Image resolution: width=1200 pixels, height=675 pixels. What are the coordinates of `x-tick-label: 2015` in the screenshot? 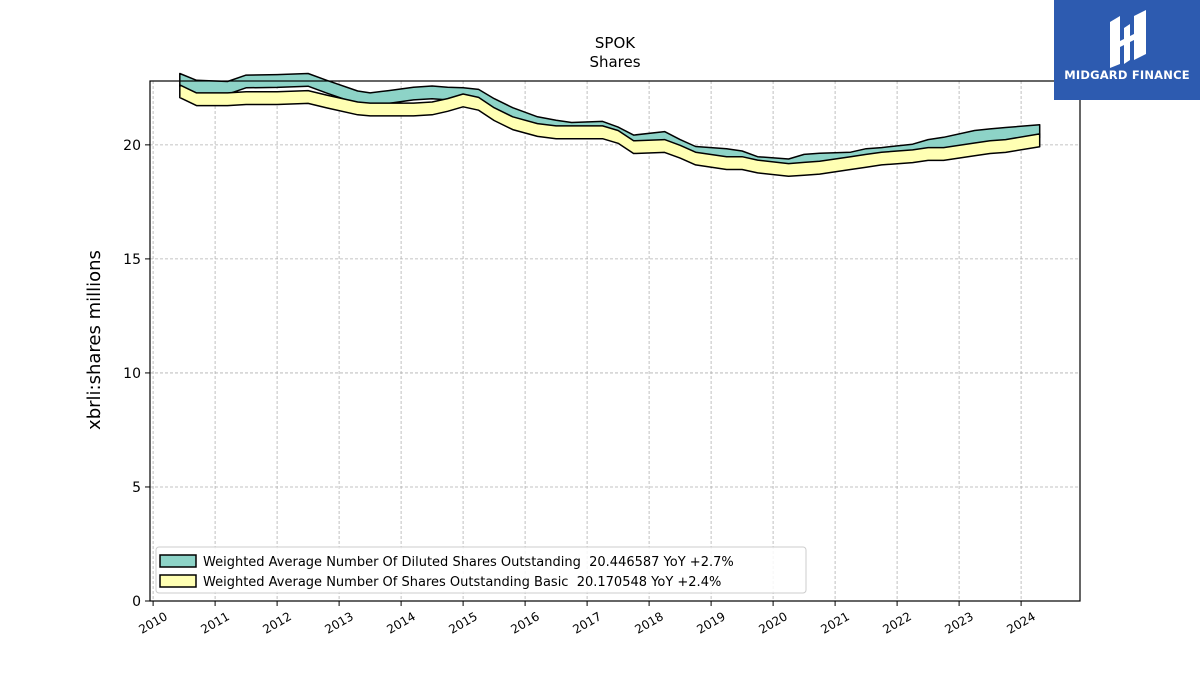 It's located at (462, 622).